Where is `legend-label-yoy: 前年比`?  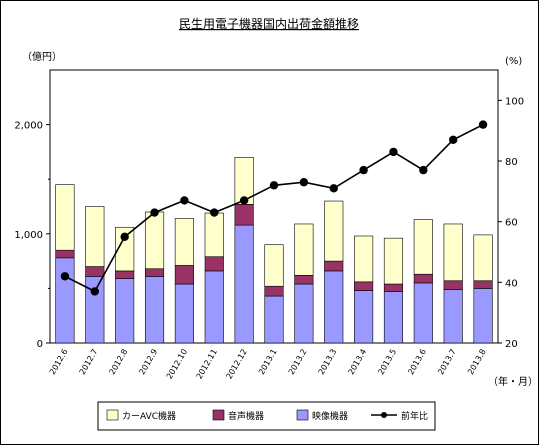
legend-label-yoy: 前年比 is located at coordinates (414, 416).